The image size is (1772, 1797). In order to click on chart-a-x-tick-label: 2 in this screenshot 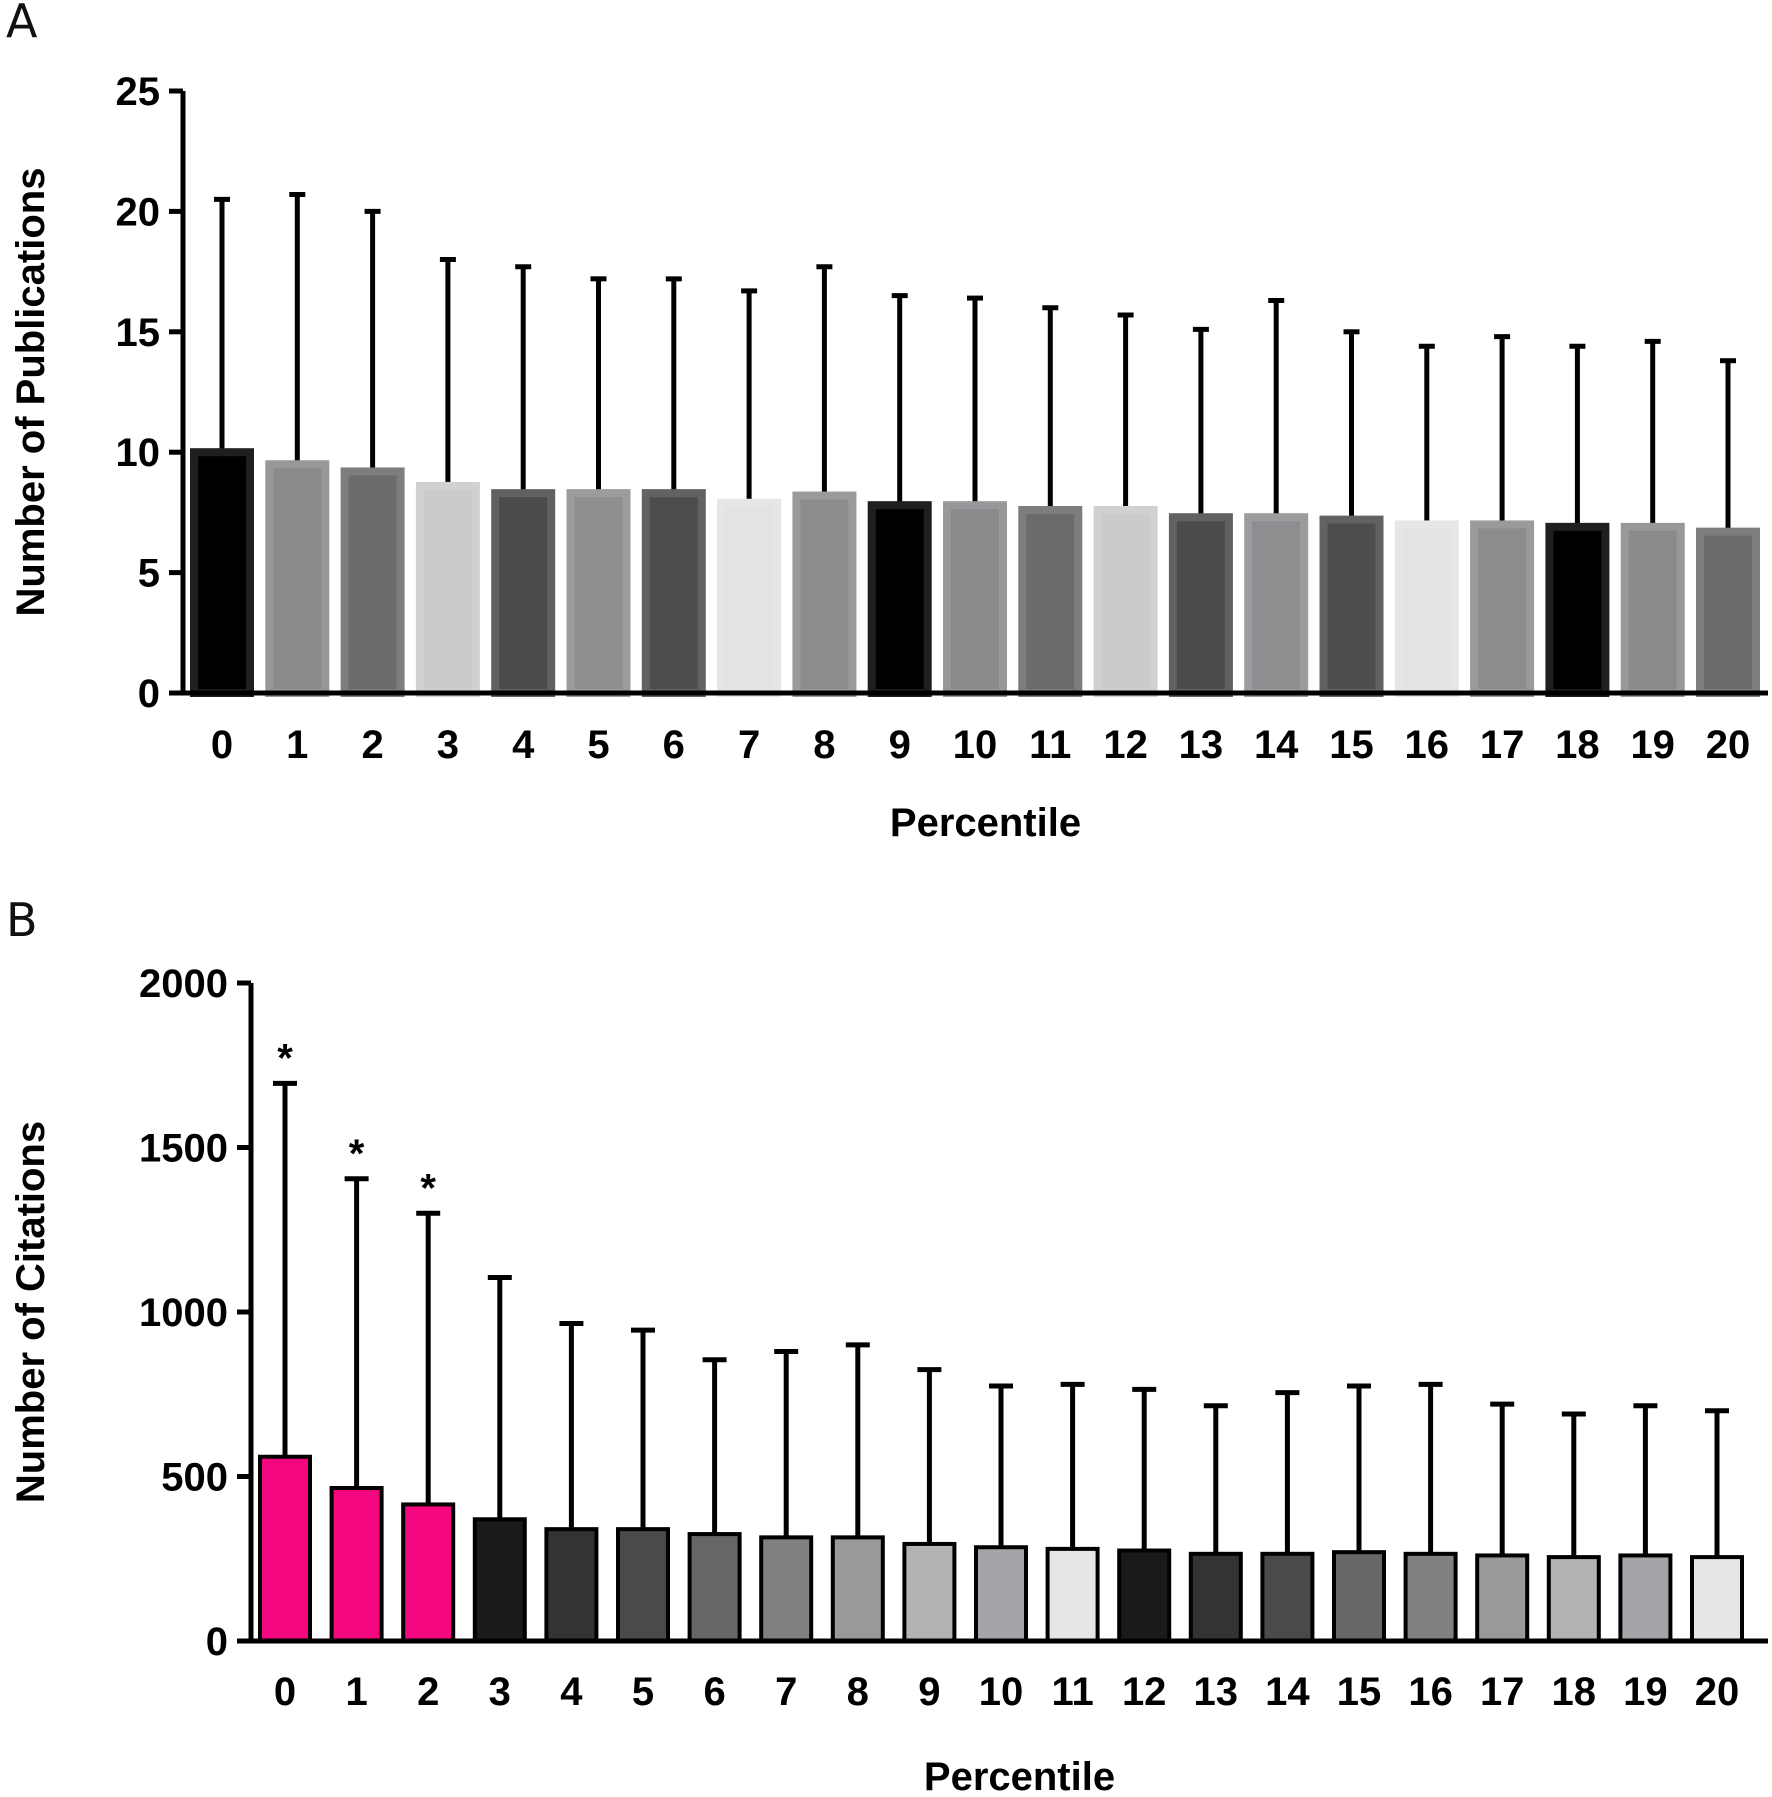, I will do `click(372, 745)`.